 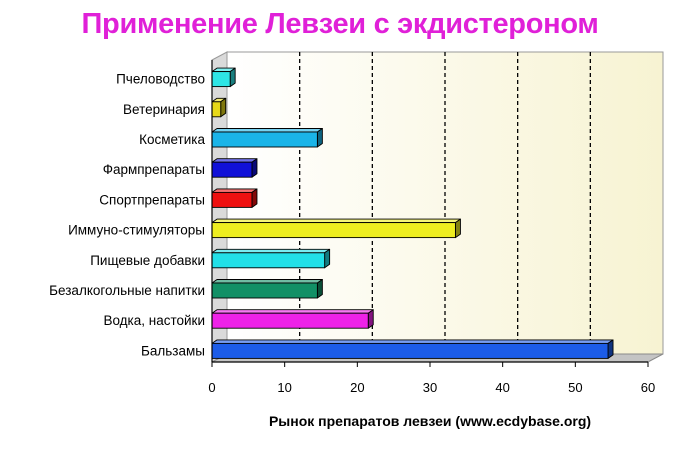 I want to click on category-label: Пчеловодство, so click(x=160, y=79).